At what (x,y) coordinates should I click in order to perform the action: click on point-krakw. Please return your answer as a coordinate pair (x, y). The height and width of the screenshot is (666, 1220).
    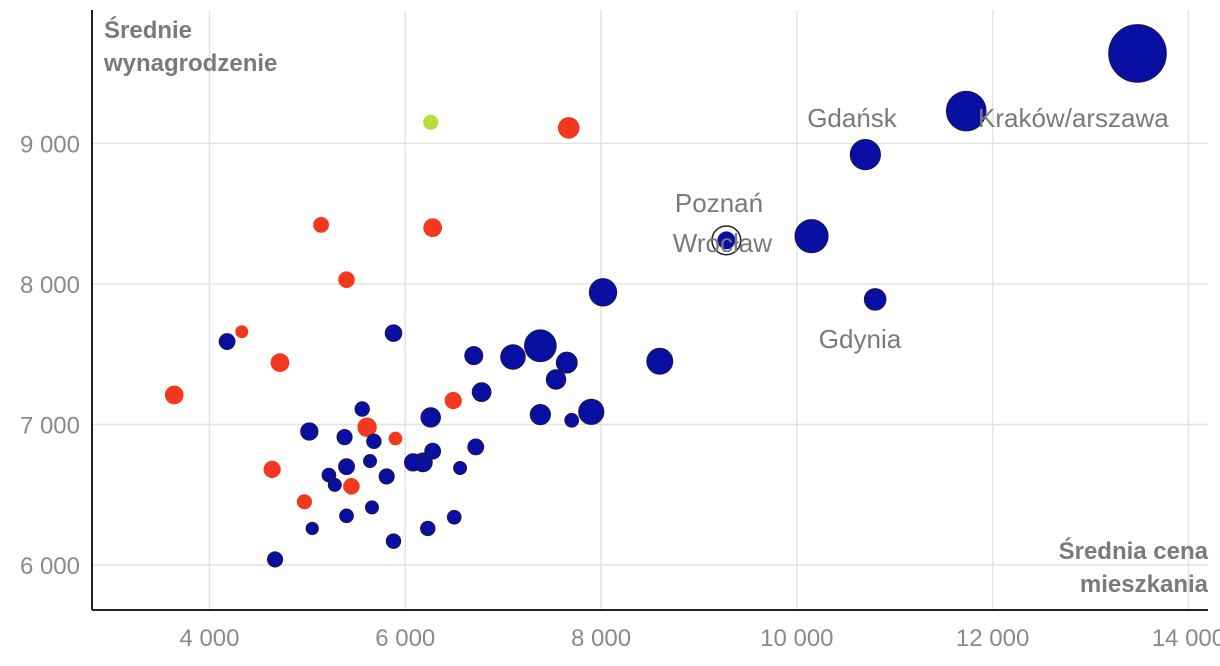
    Looking at the image, I should click on (966, 111).